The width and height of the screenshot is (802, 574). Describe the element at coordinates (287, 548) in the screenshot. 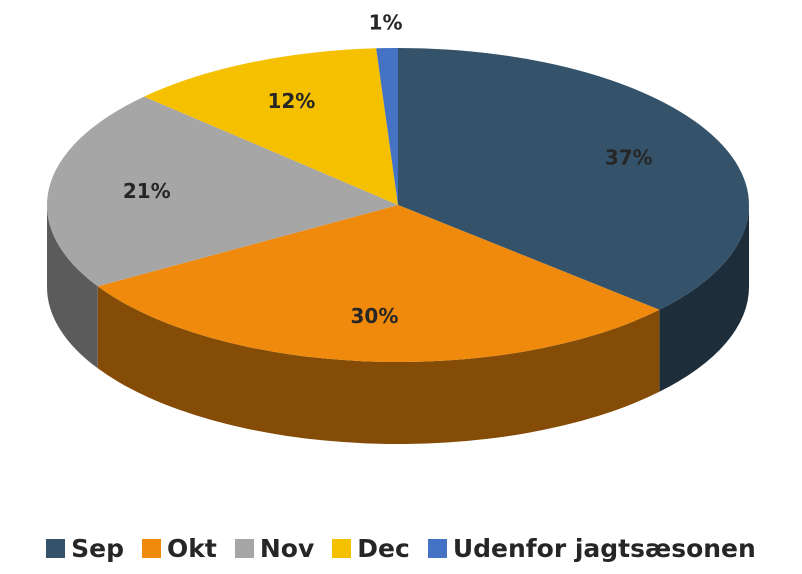

I see `legend-label: Nov` at that location.